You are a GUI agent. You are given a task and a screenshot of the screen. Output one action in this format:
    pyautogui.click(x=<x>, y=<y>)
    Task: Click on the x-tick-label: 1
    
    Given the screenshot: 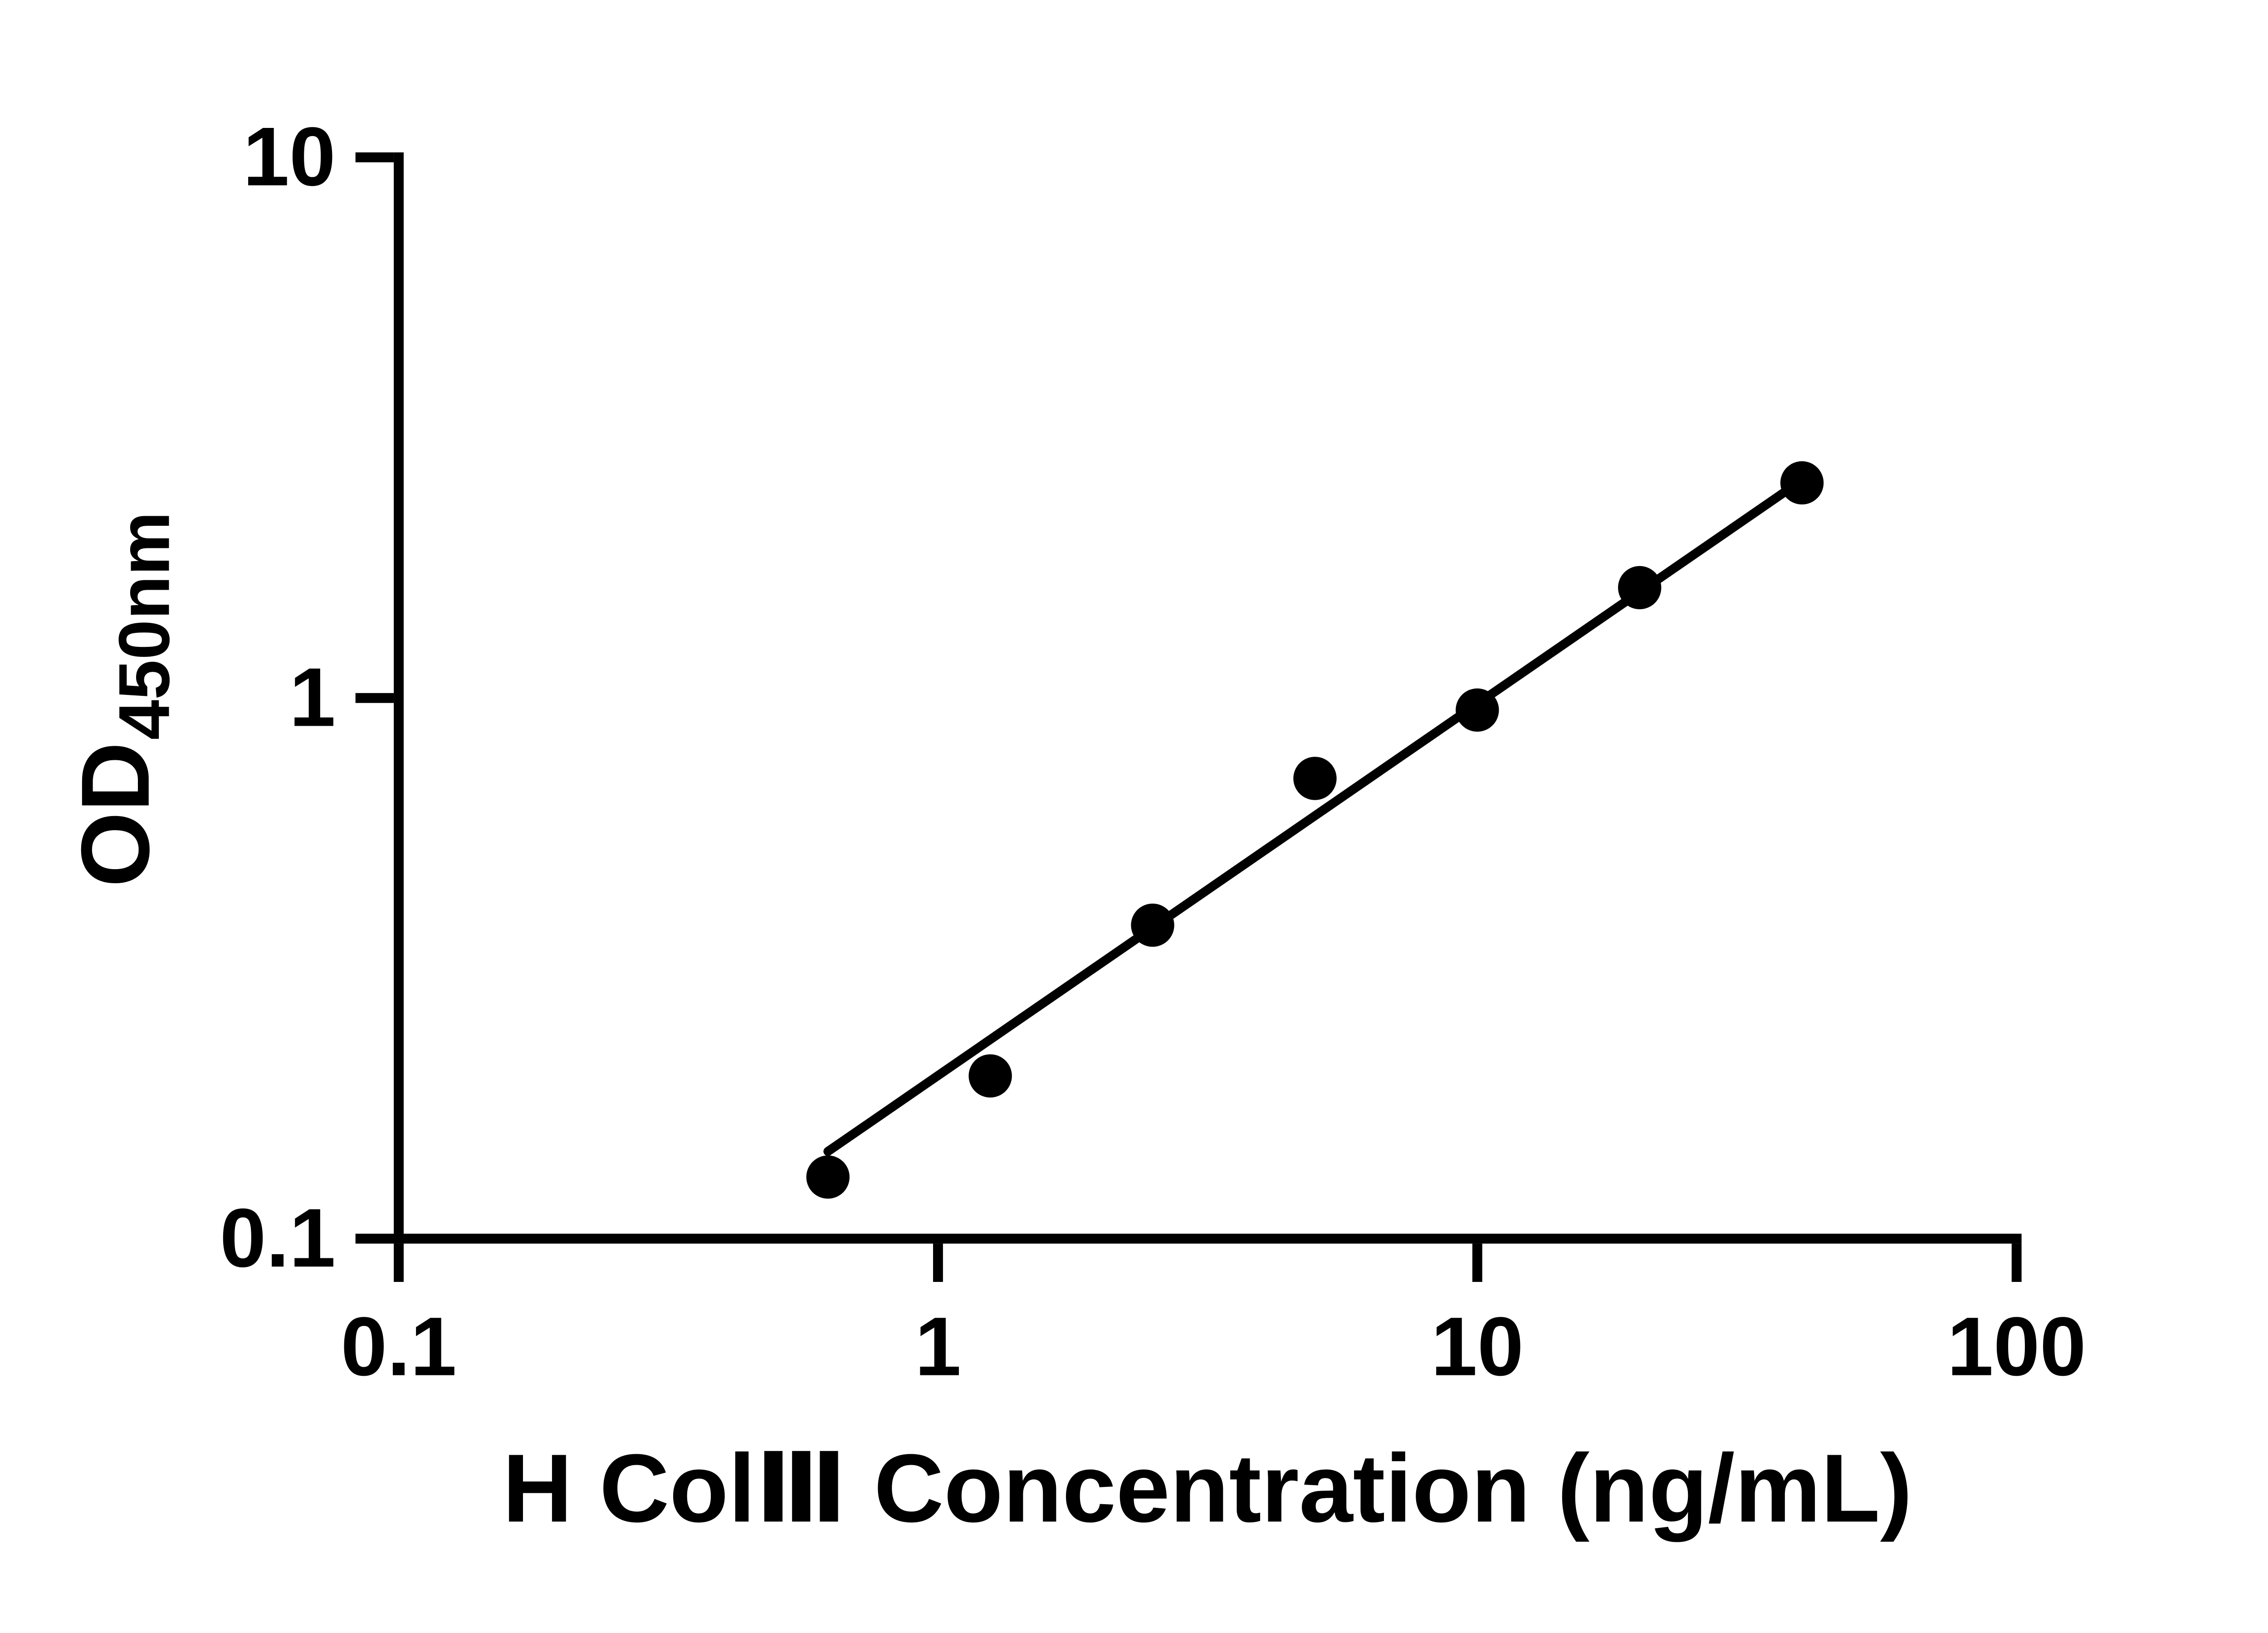 What is the action you would take?
    pyautogui.click(x=938, y=1346)
    